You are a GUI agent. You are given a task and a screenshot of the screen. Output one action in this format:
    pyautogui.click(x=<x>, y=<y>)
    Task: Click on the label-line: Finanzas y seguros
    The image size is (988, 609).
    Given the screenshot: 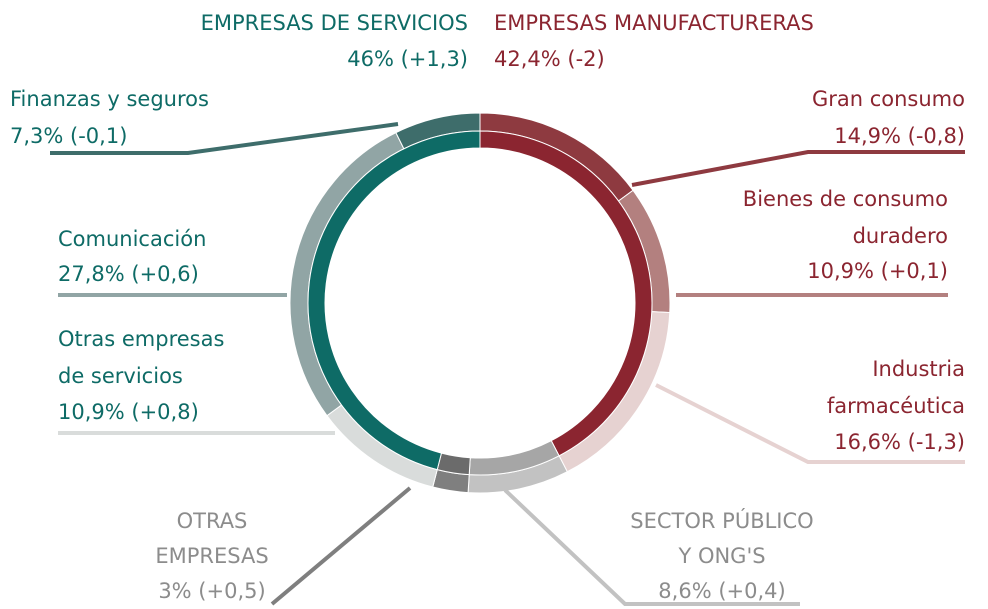 What is the action you would take?
    pyautogui.click(x=109, y=99)
    